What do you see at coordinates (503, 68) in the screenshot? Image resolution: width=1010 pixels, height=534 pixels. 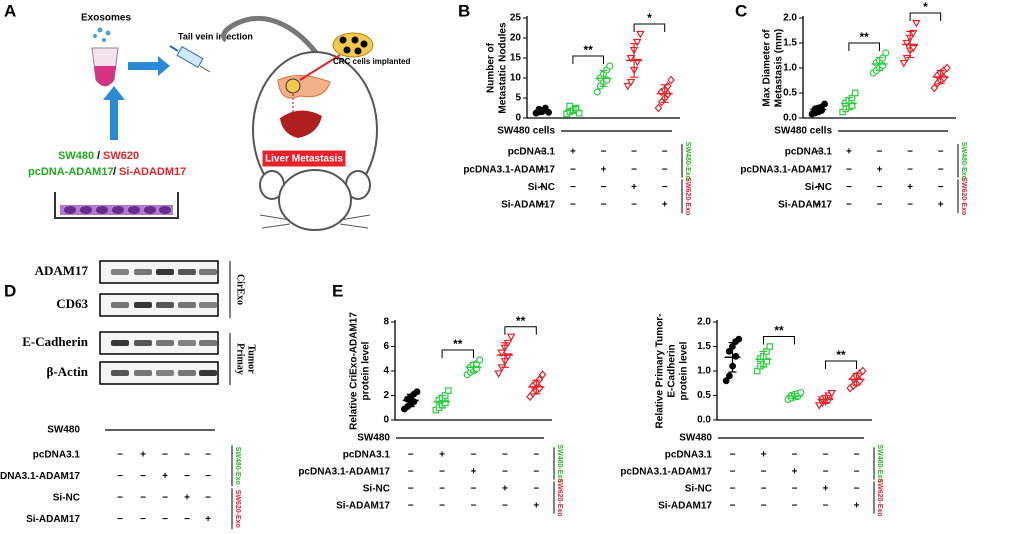 I see `y-axis-label: Metastatic Nodules` at bounding box center [503, 68].